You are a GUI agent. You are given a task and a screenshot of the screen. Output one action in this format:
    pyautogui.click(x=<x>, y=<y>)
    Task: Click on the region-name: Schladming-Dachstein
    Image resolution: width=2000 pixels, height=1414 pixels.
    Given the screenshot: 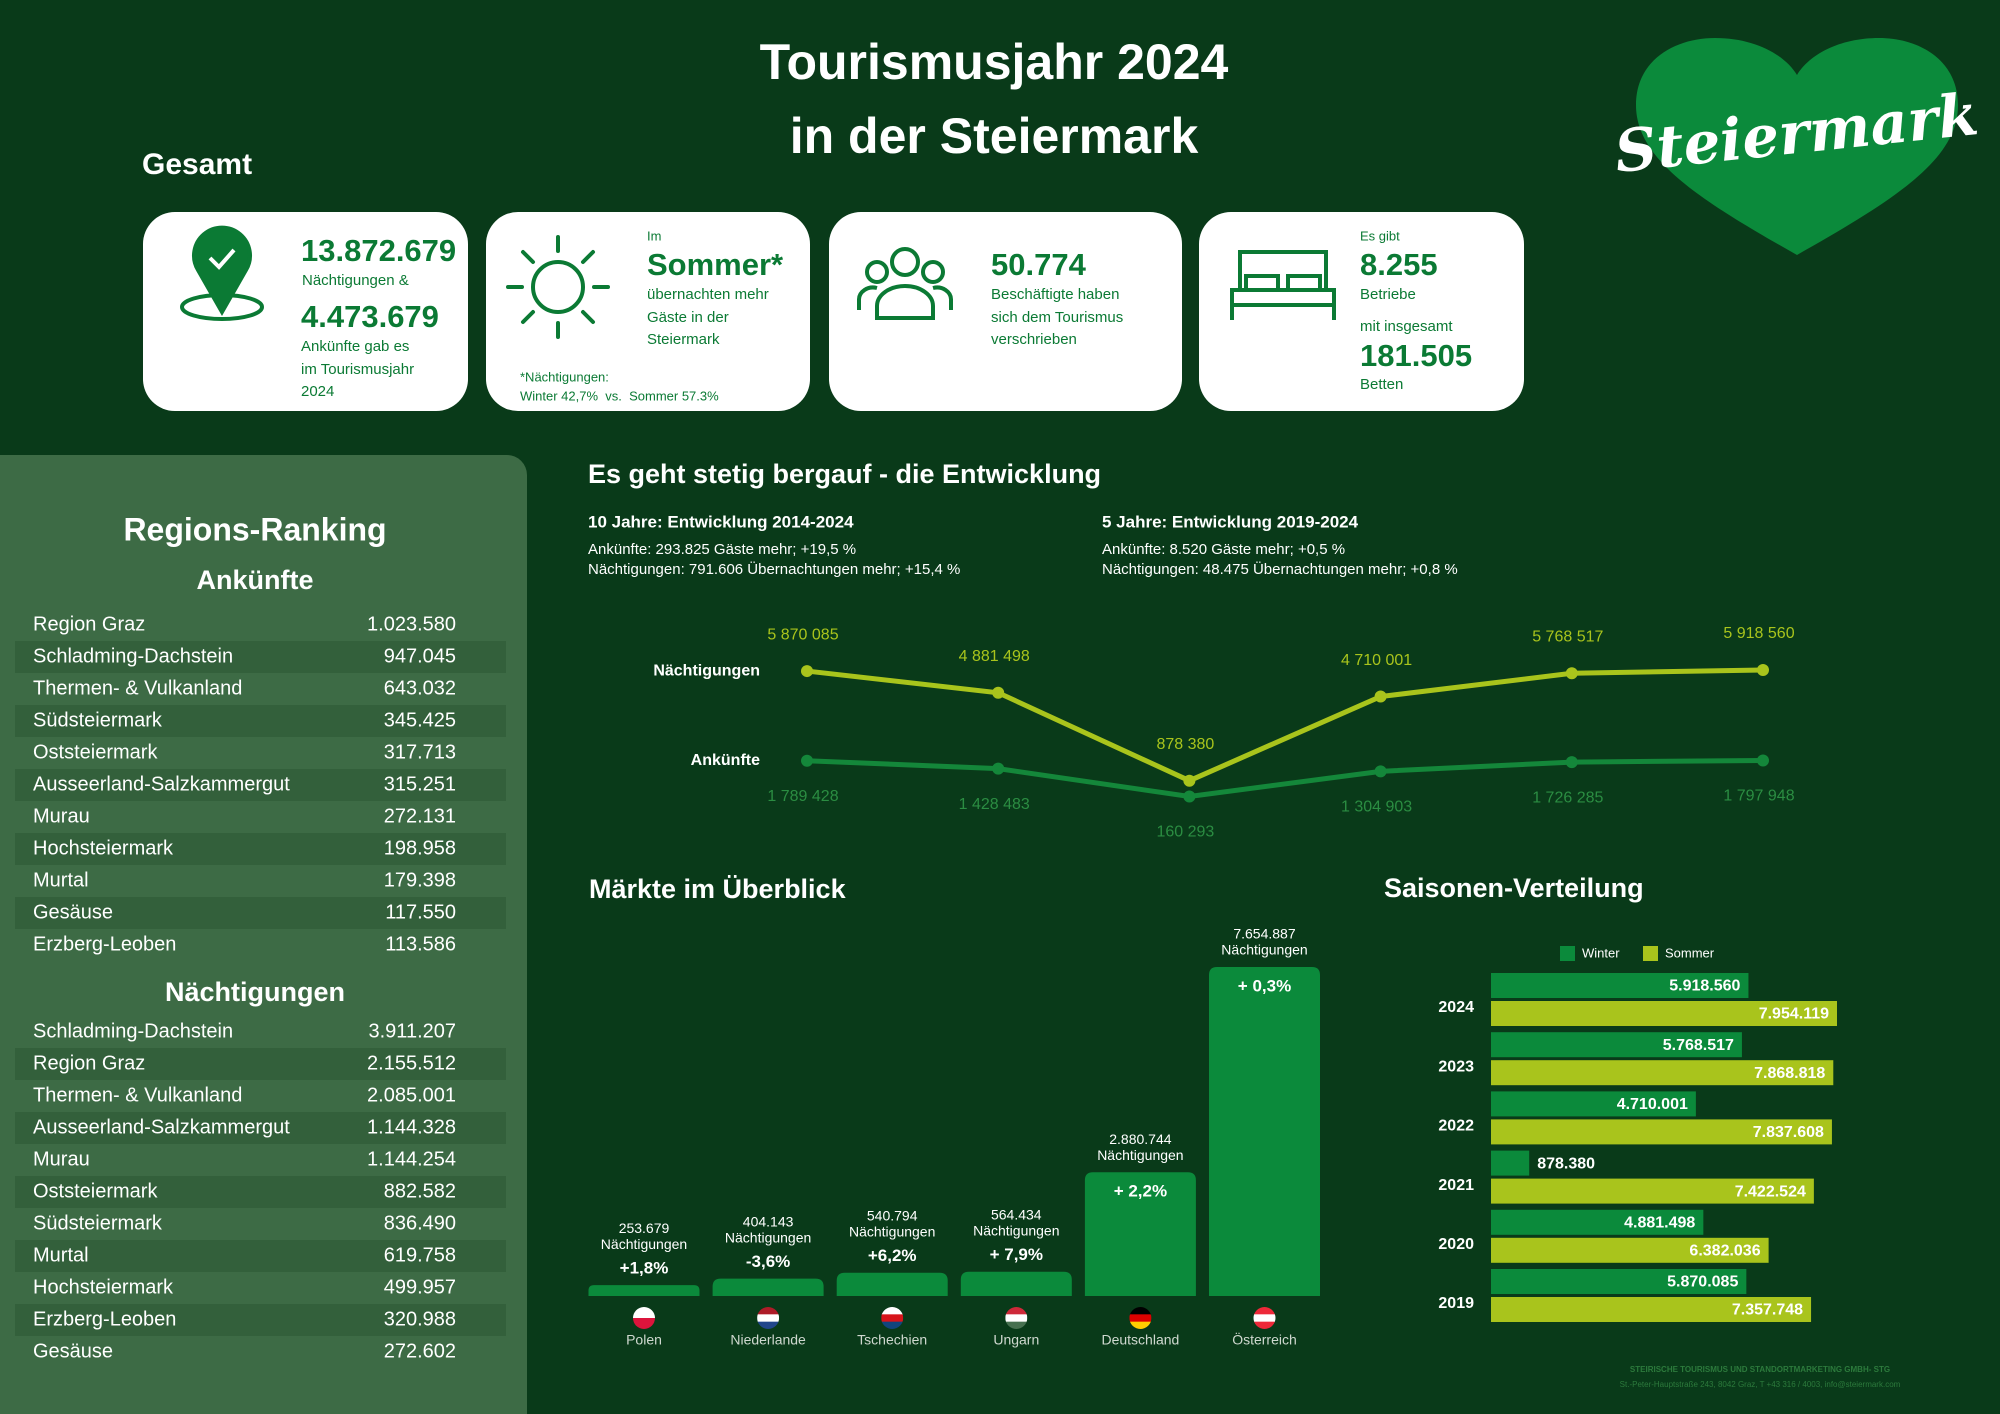 What is the action you would take?
    pyautogui.click(x=133, y=656)
    